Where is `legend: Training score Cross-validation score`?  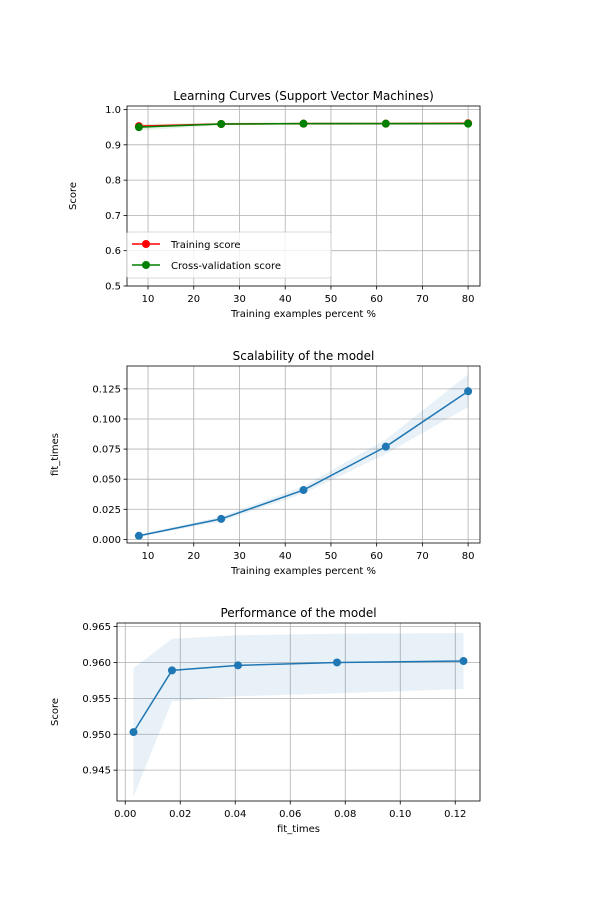
legend: Training score Cross-validation score is located at coordinates (229, 255).